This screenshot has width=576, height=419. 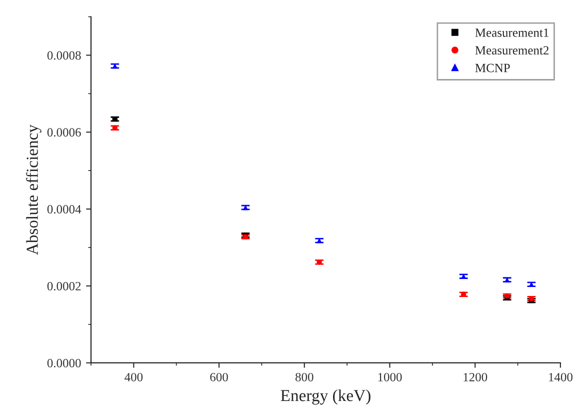 I want to click on y-tick-label: 0.0004, so click(x=64, y=209).